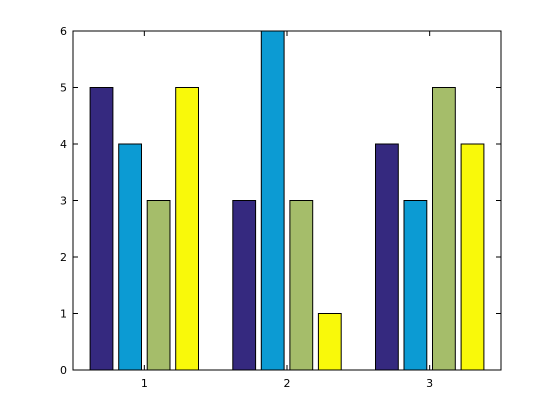 The height and width of the screenshot is (415, 554). Describe the element at coordinates (144, 383) in the screenshot. I see `x-tick-label: 1` at that location.